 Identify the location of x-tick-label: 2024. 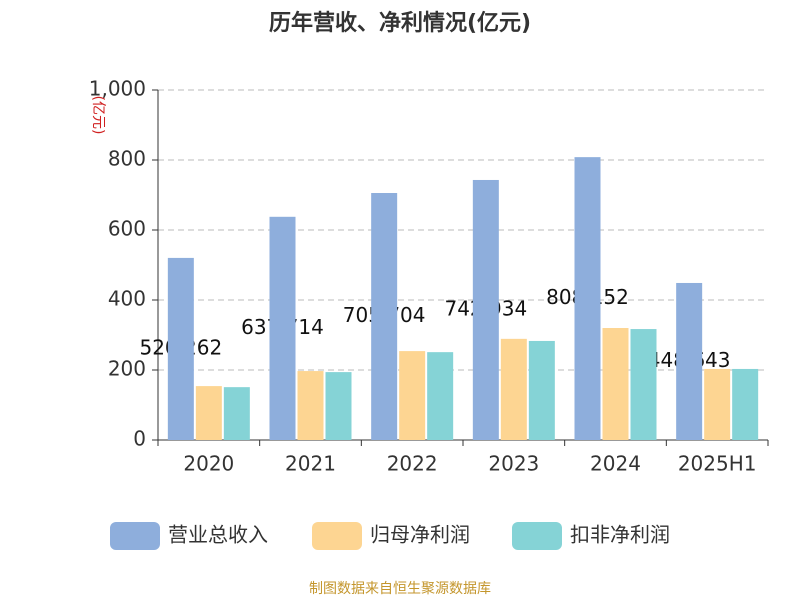
(615, 464).